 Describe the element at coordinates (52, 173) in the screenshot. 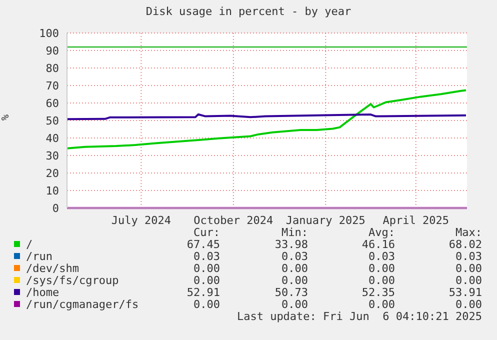

I see `y-tick-label: 20` at that location.